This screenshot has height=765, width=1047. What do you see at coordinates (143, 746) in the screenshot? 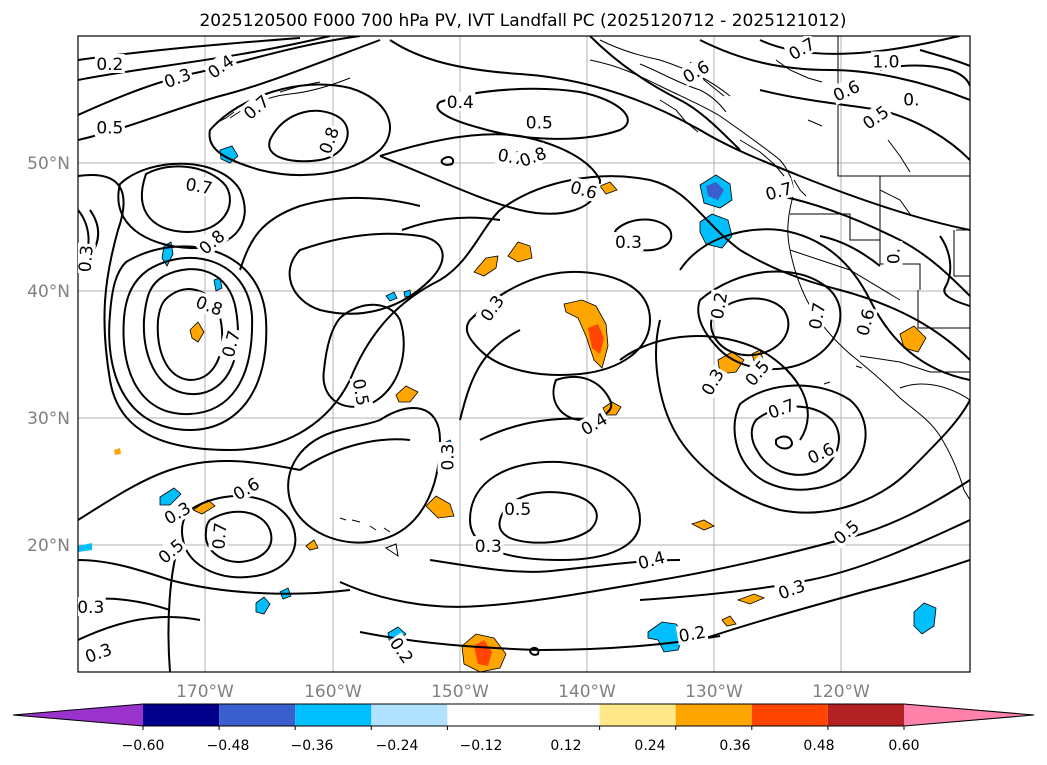
I see `colorbar-tick-label: −0.60` at bounding box center [143, 746].